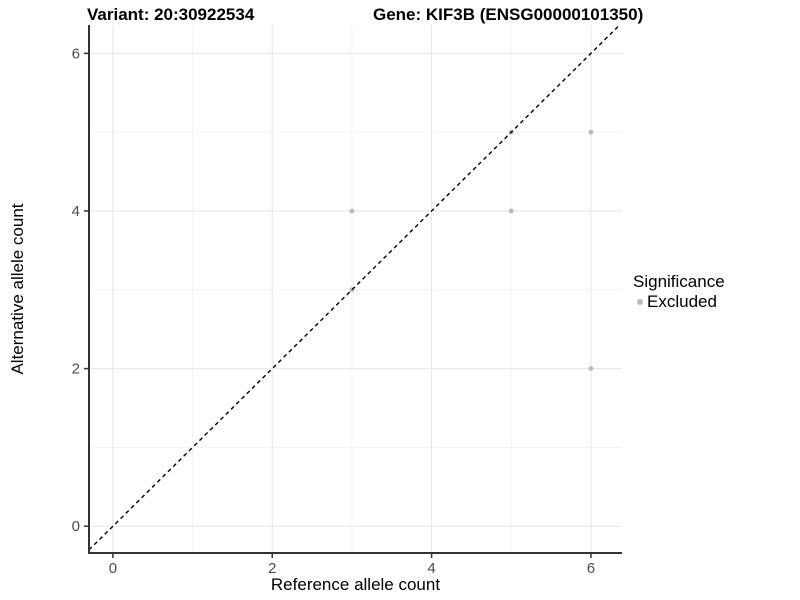 This screenshot has height=600, width=800. What do you see at coordinates (508, 14) in the screenshot?
I see `gene-title: Gene: KIF3B (ENSG00000101350)` at bounding box center [508, 14].